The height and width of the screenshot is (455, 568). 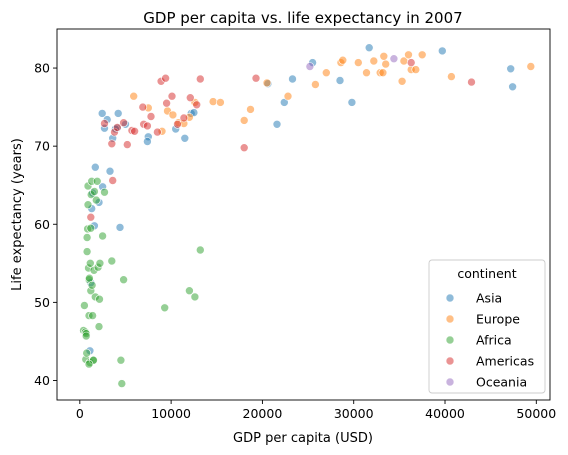 I want to click on y-tick-label: 70, so click(x=42, y=146).